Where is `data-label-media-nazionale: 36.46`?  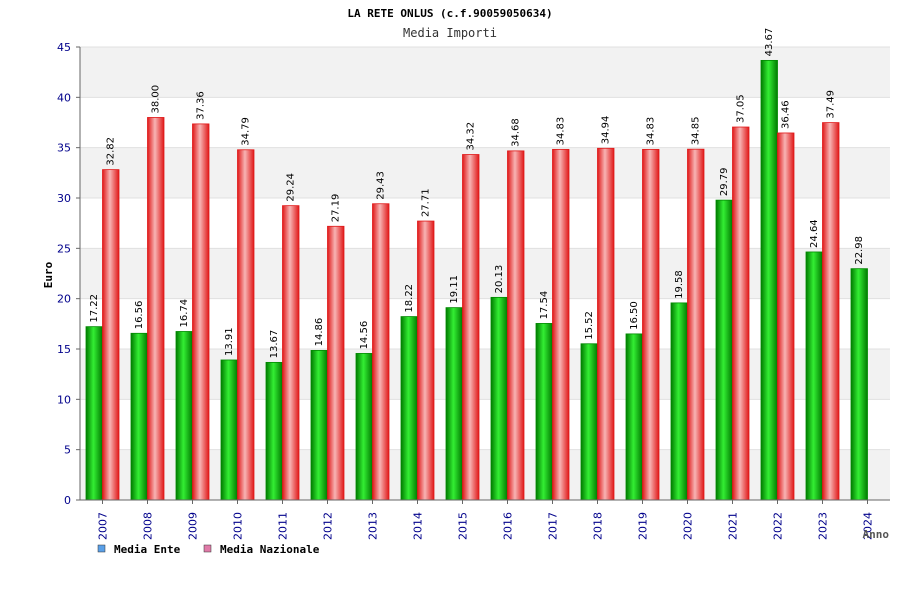 data-label-media-nazionale: 36.46 is located at coordinates (786, 114).